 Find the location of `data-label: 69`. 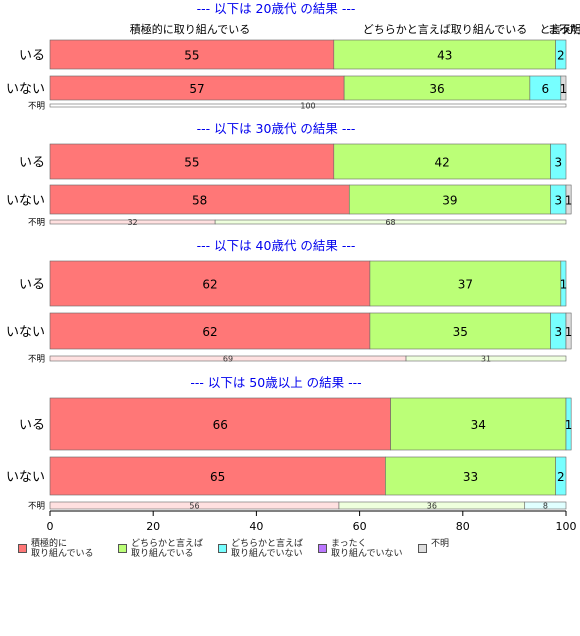

data-label: 69 is located at coordinates (228, 359).